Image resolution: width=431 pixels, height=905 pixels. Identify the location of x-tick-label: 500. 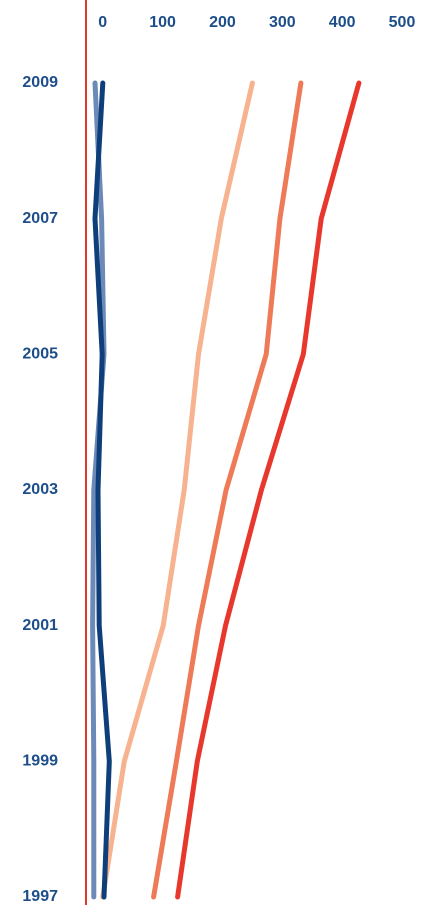
(402, 22).